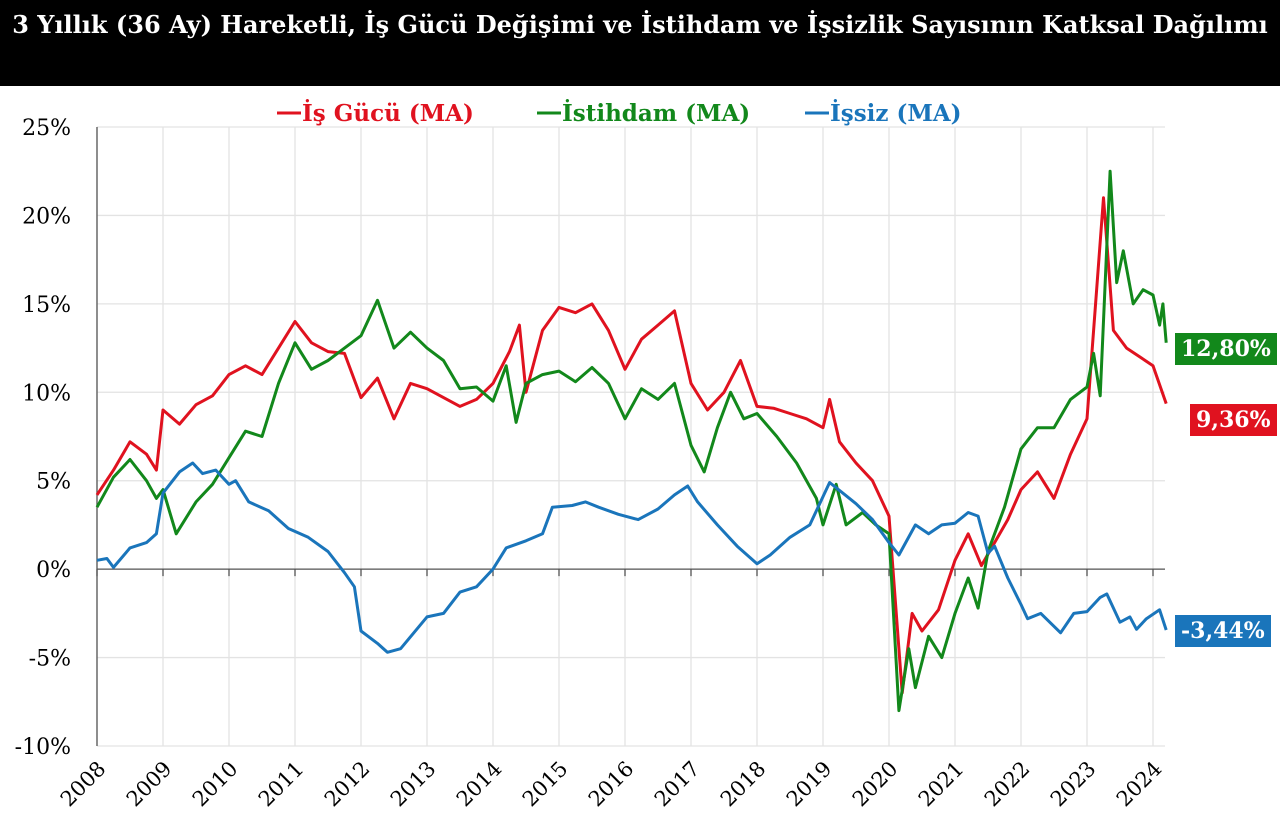 Image resolution: width=1280 pixels, height=835 pixels. I want to click on x-tick-label: 2013, so click(413, 784).